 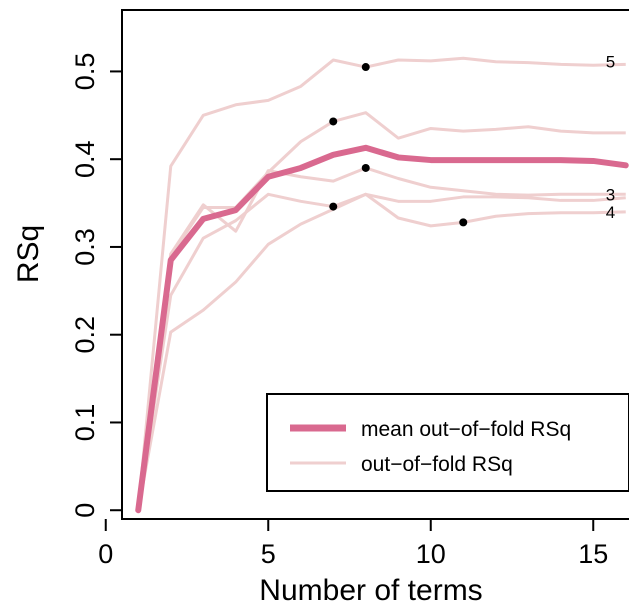 What do you see at coordinates (85, 510) in the screenshot?
I see `y-tick-label: 0` at bounding box center [85, 510].